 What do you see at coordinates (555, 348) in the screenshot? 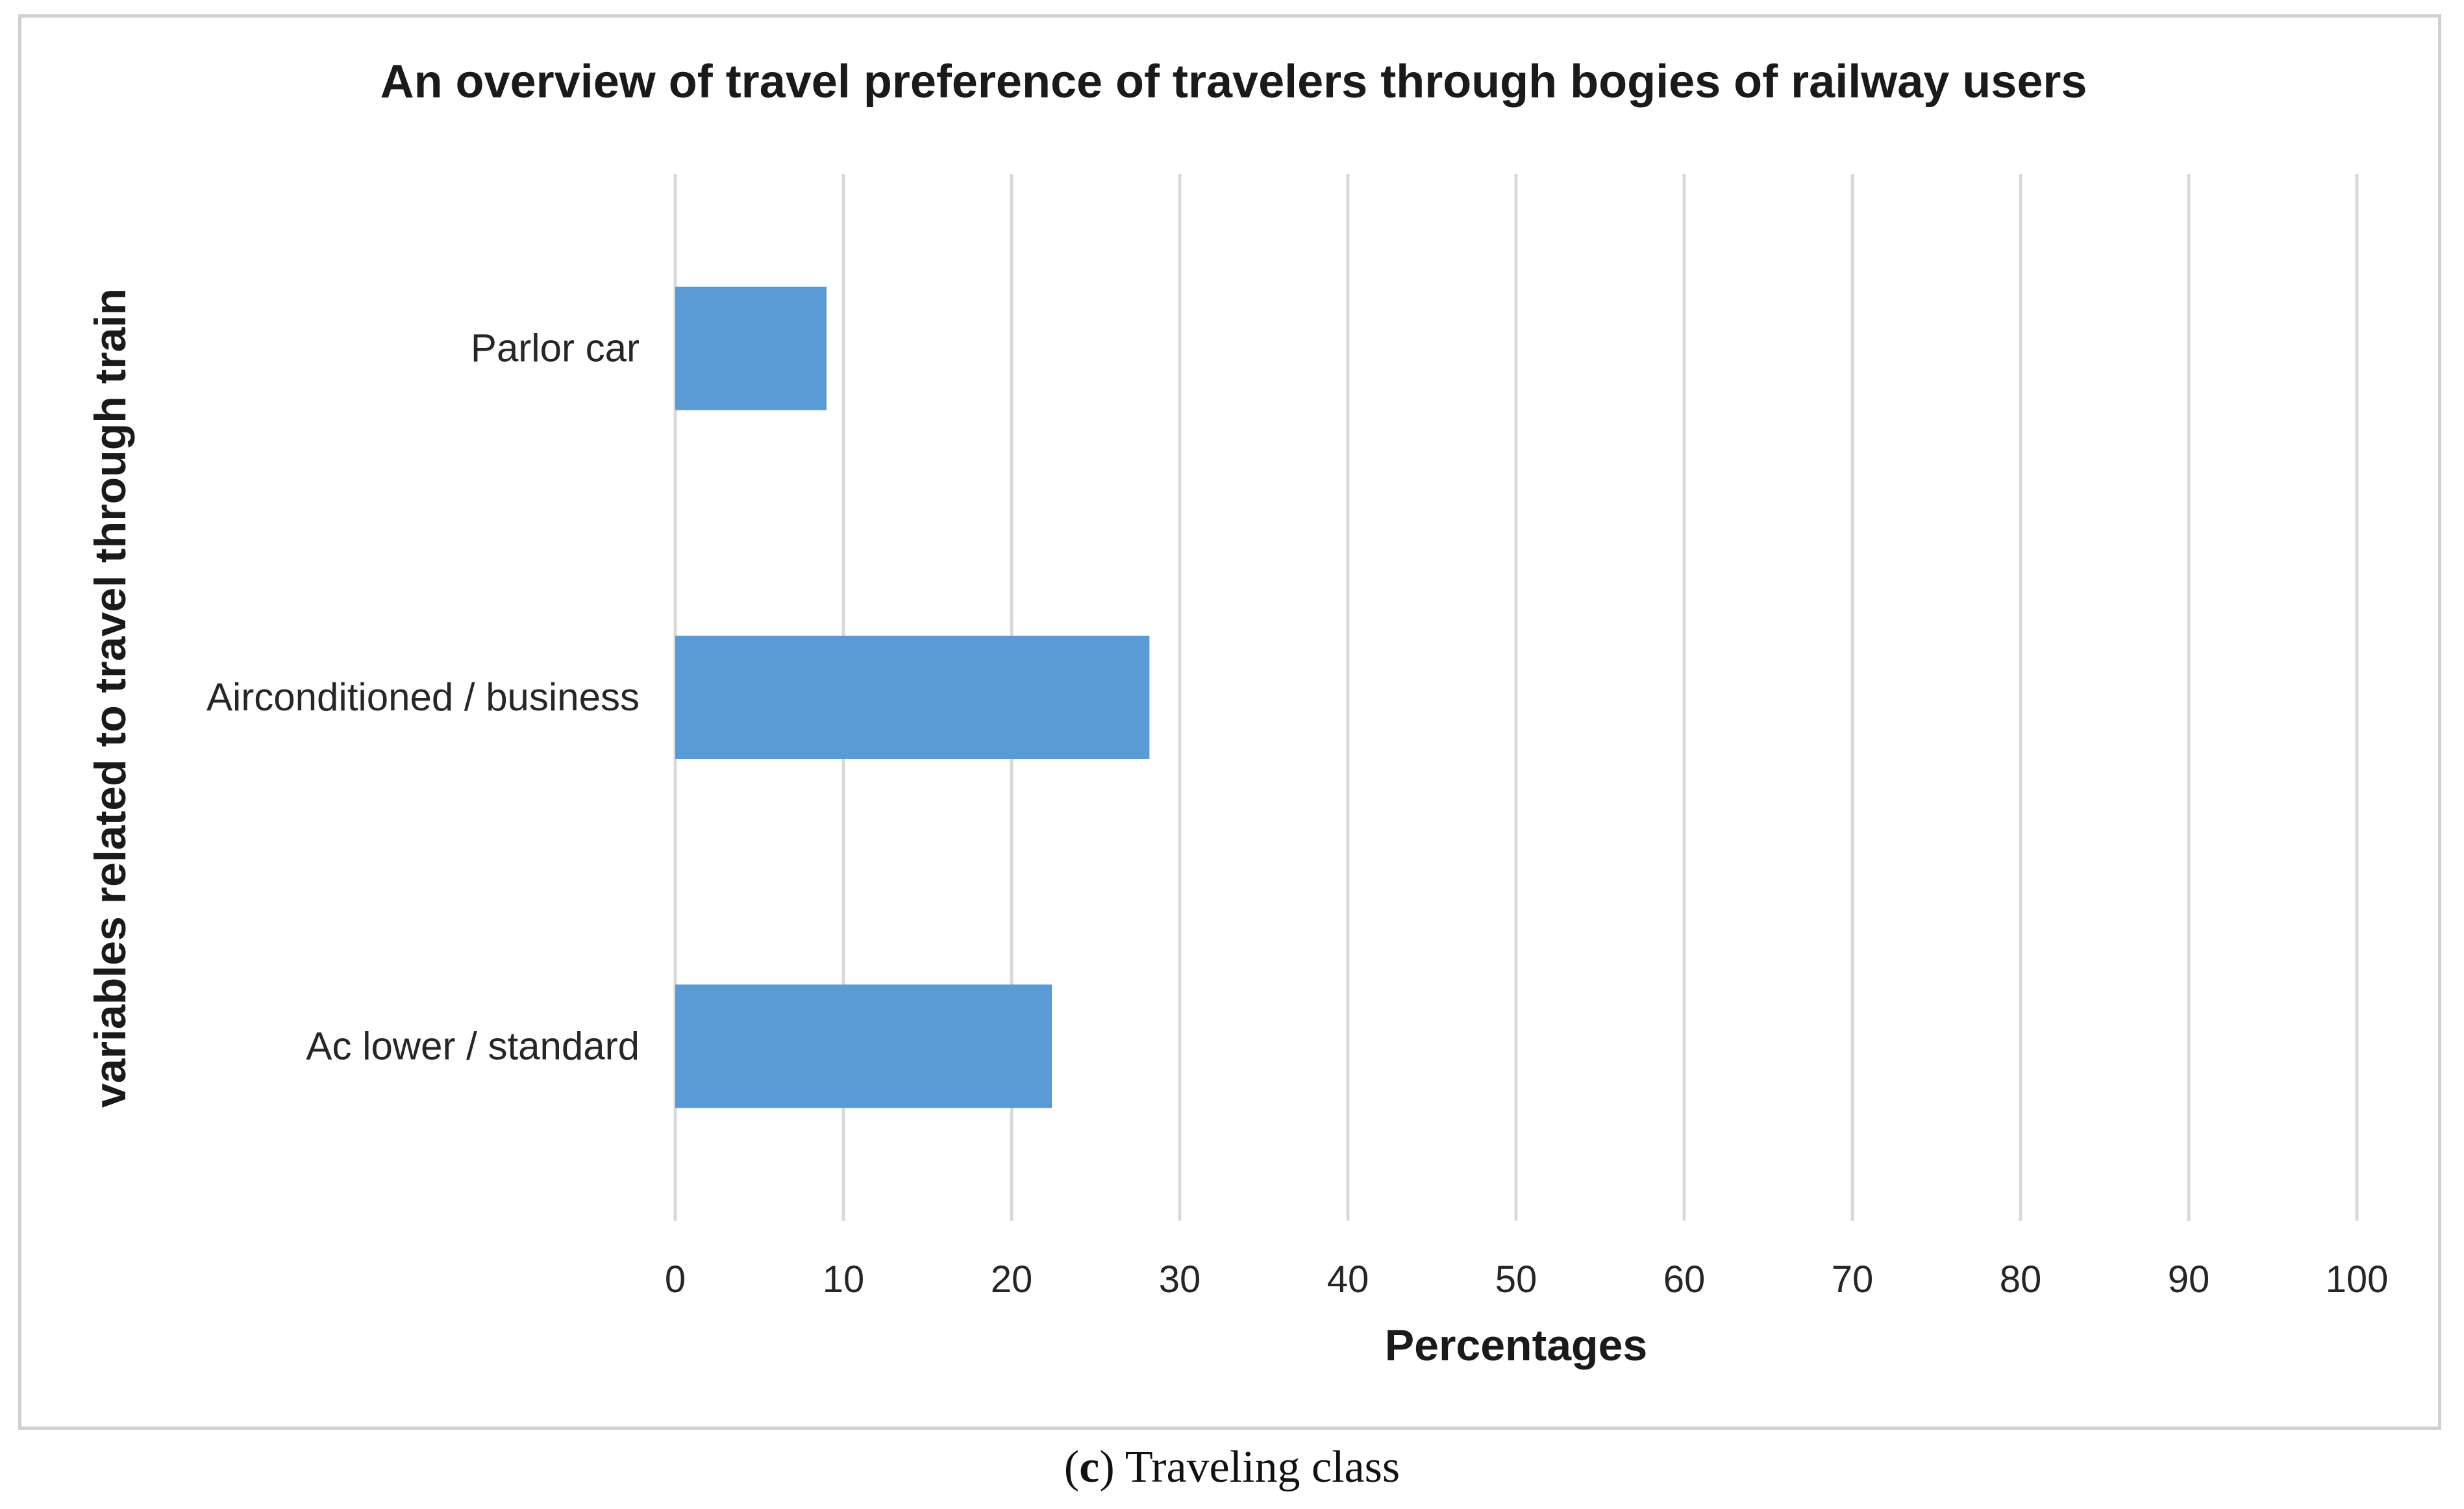
I see `category-label-parlor-car: Parlor car` at bounding box center [555, 348].